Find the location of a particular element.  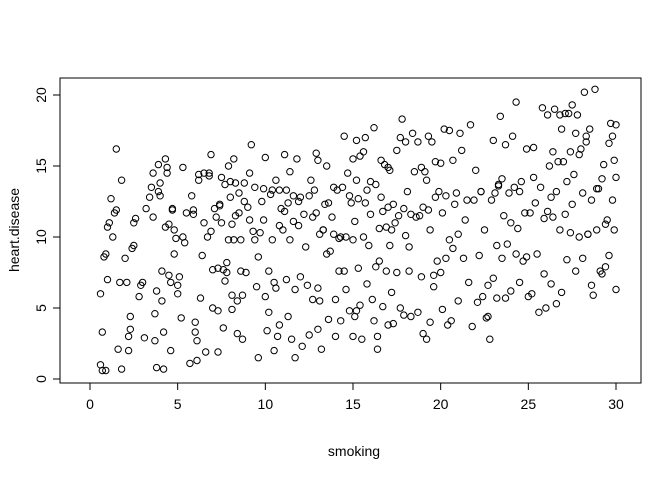

y-tick-label: 20 is located at coordinates (41, 95).